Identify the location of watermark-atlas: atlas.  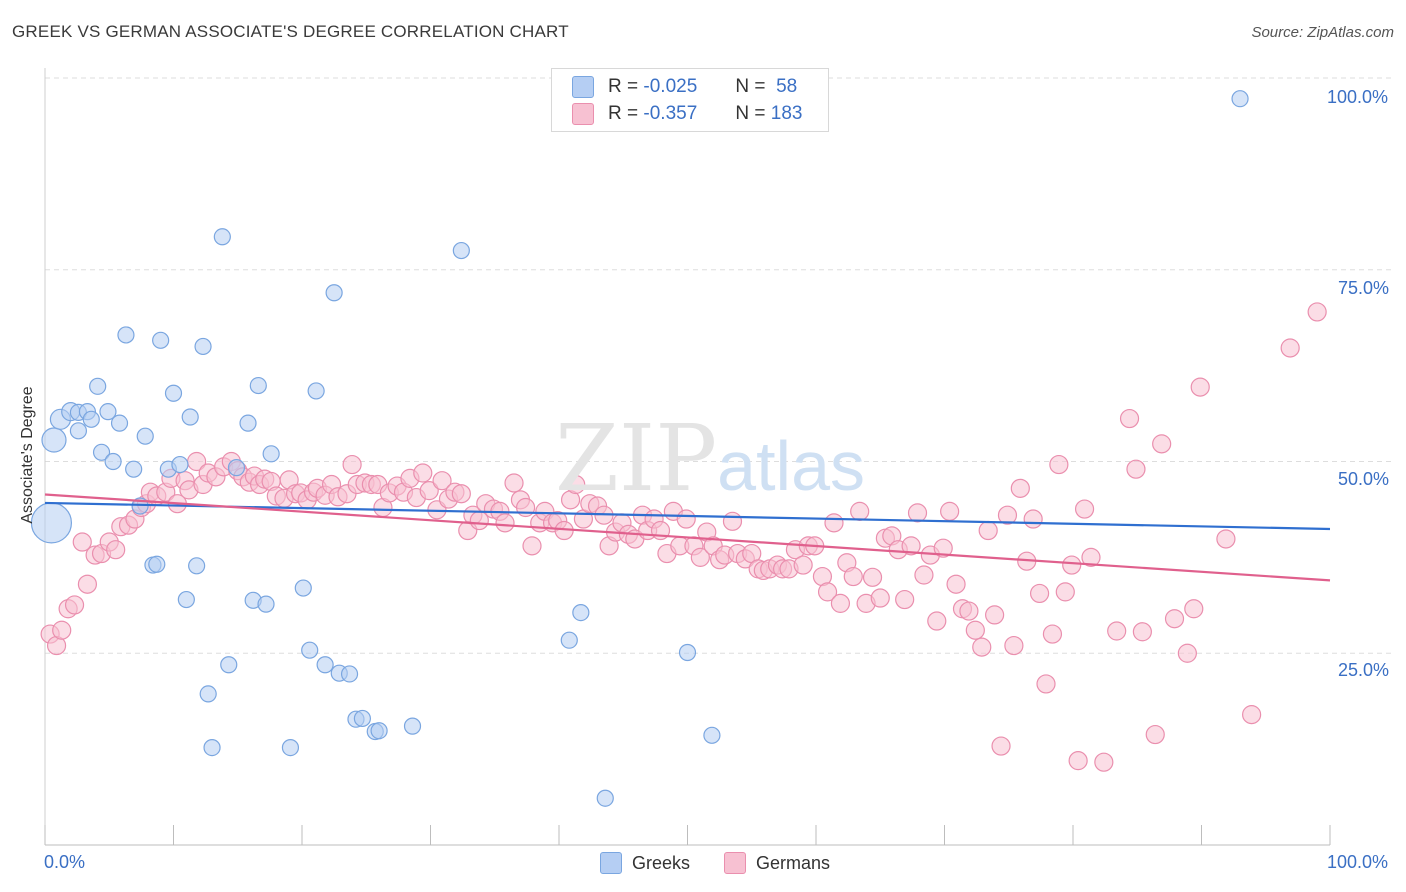
(791, 466).